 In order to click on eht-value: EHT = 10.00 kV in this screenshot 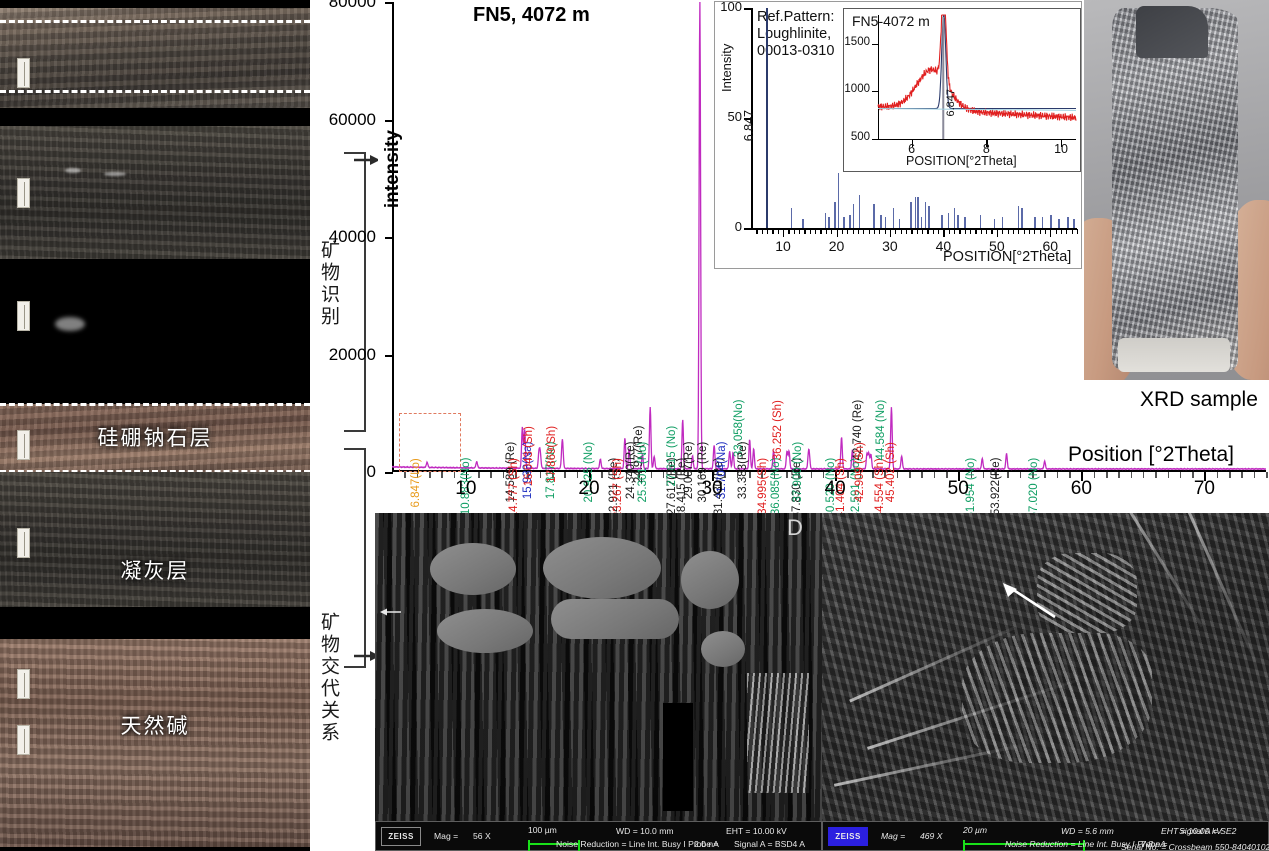, I will do `click(1191, 831)`.